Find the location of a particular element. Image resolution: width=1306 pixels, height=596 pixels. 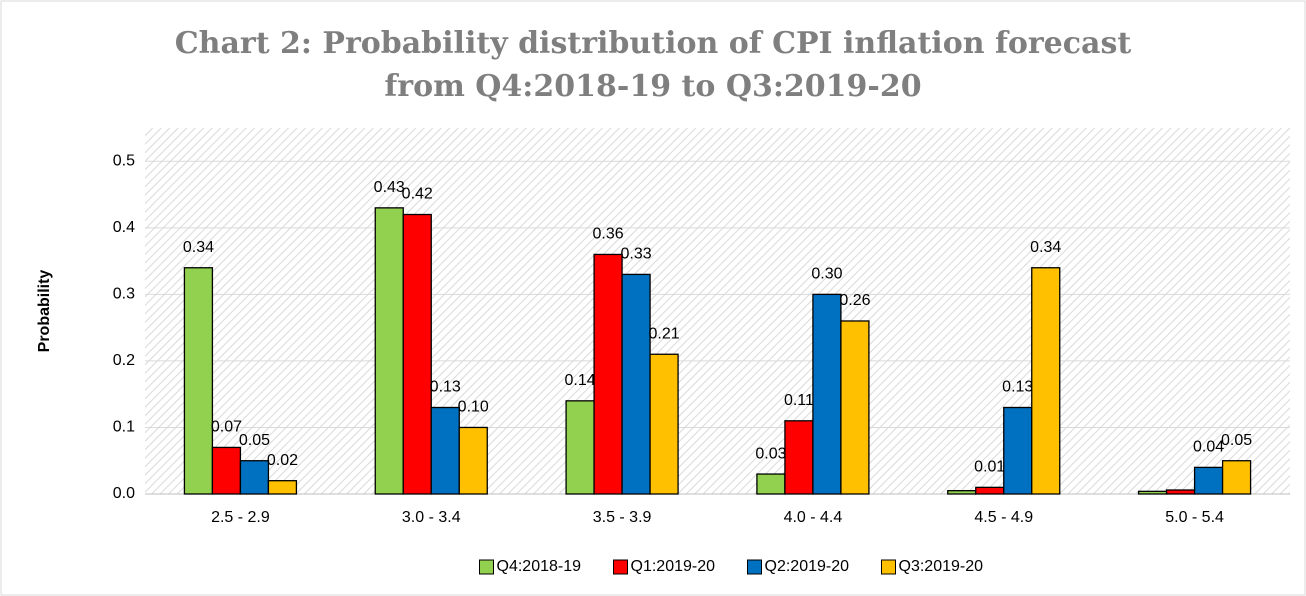

legend-label: Q2:2019-20 is located at coordinates (807, 566).